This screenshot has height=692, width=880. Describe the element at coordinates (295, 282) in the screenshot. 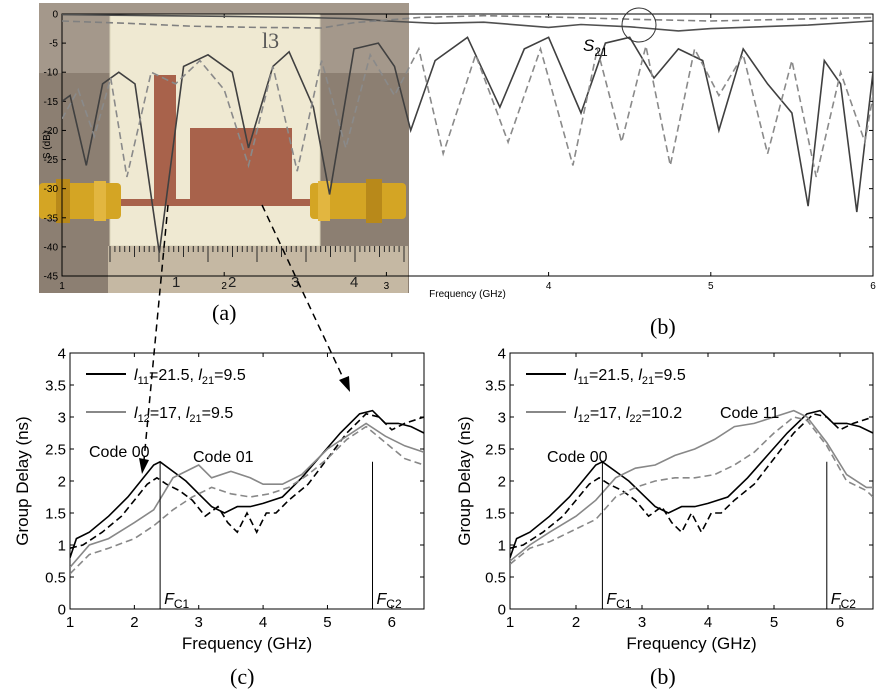

I see `ruler-number-3: 3` at that location.